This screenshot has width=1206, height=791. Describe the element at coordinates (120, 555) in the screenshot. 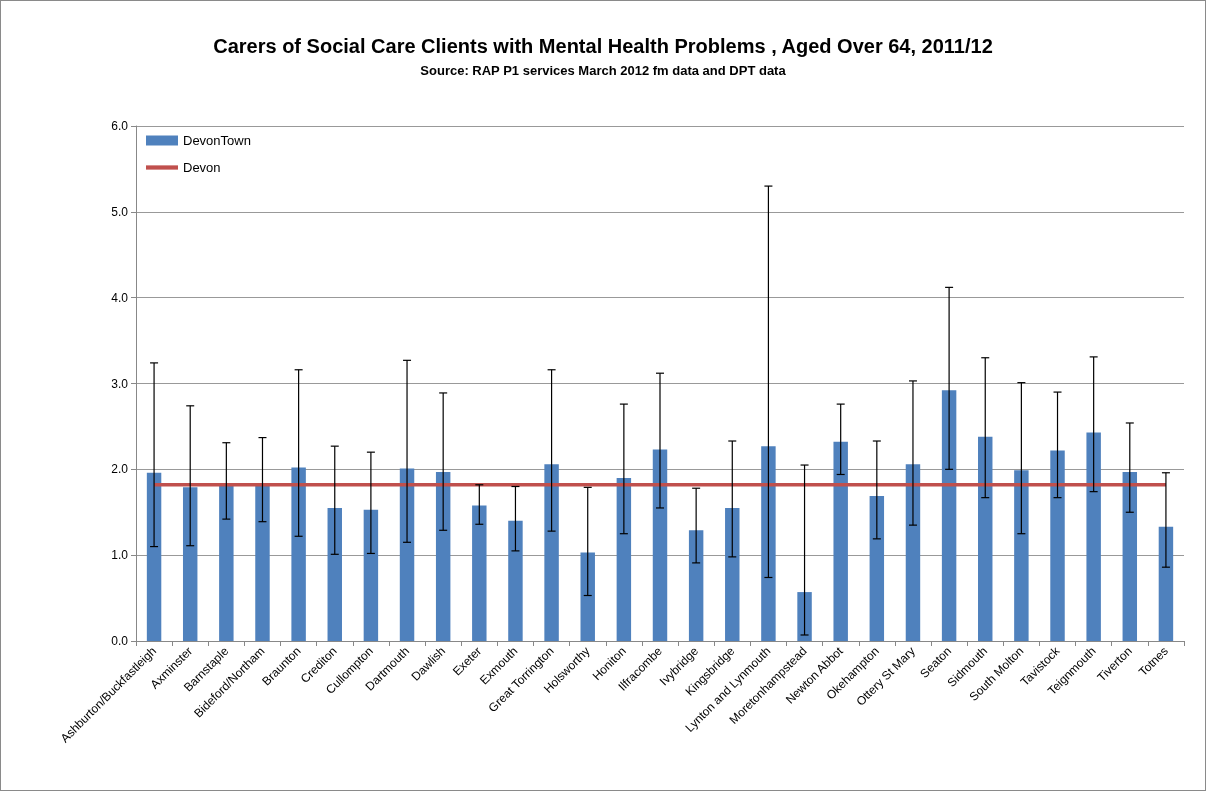

I see `y-tick-label: 1.0` at that location.